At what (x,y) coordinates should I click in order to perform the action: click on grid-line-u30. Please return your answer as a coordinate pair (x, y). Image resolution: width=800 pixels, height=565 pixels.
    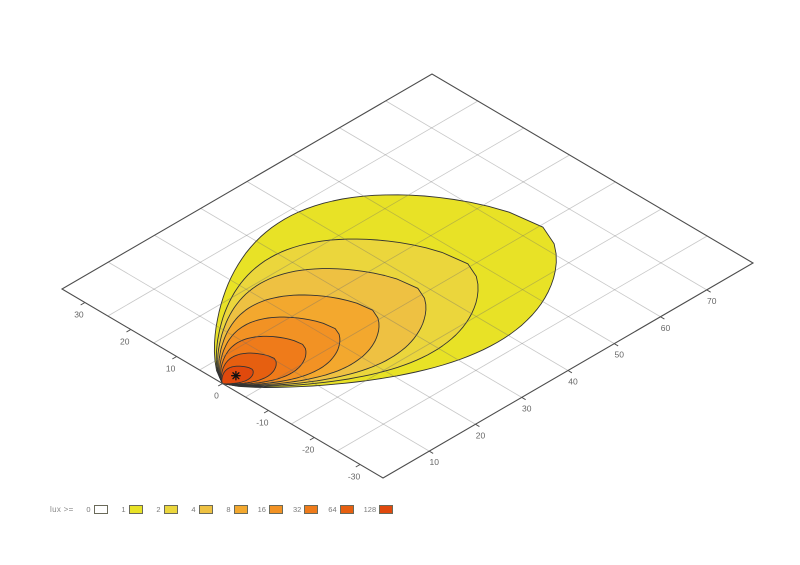
    Looking at the image, I should click on (361, 303).